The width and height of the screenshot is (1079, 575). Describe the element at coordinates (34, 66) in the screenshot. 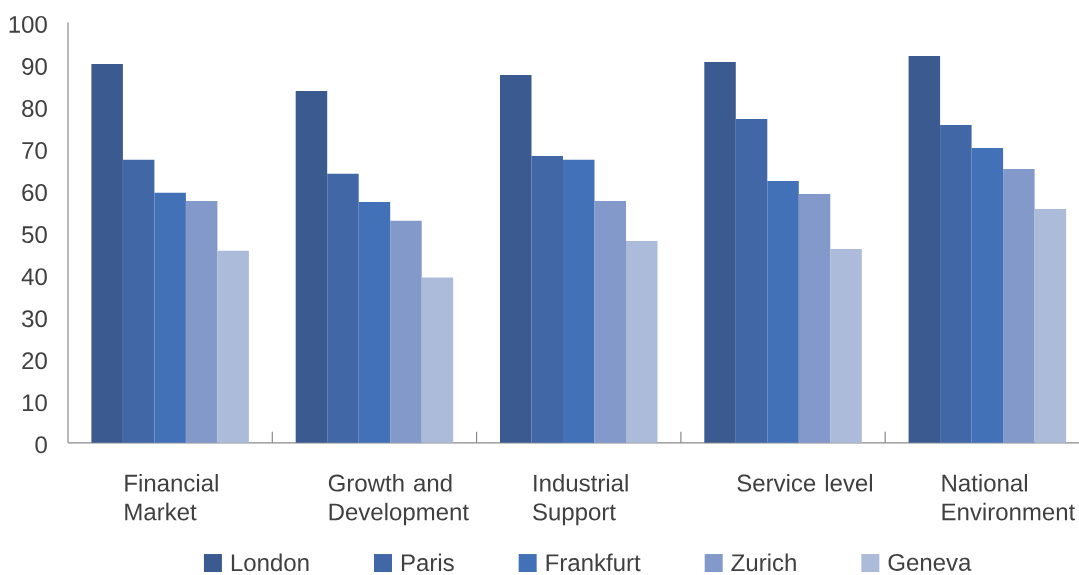

I see `y-tick-label: 90` at that location.